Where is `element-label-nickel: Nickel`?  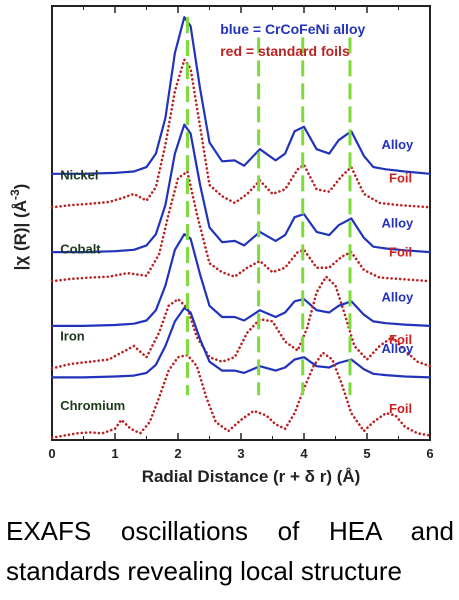 element-label-nickel: Nickel is located at coordinates (79, 175).